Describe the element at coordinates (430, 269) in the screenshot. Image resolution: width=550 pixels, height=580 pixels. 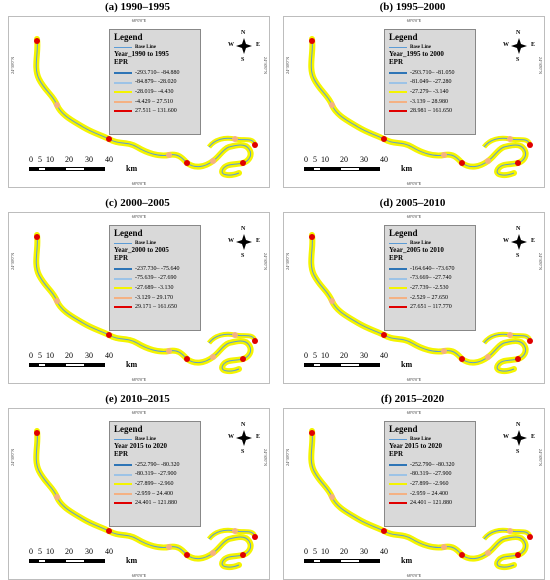
I see `legend-class-row: -164.640– -73.670` at that location.